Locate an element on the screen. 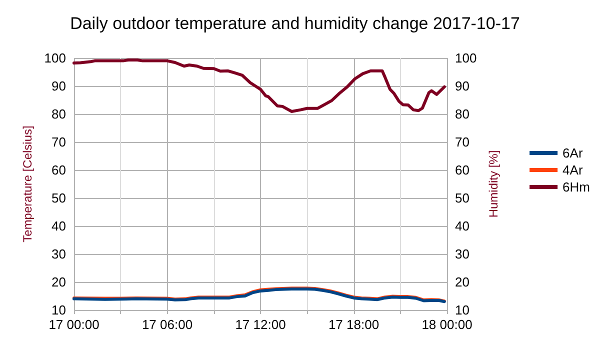  y-tick-label: 60 is located at coordinates (59, 170).